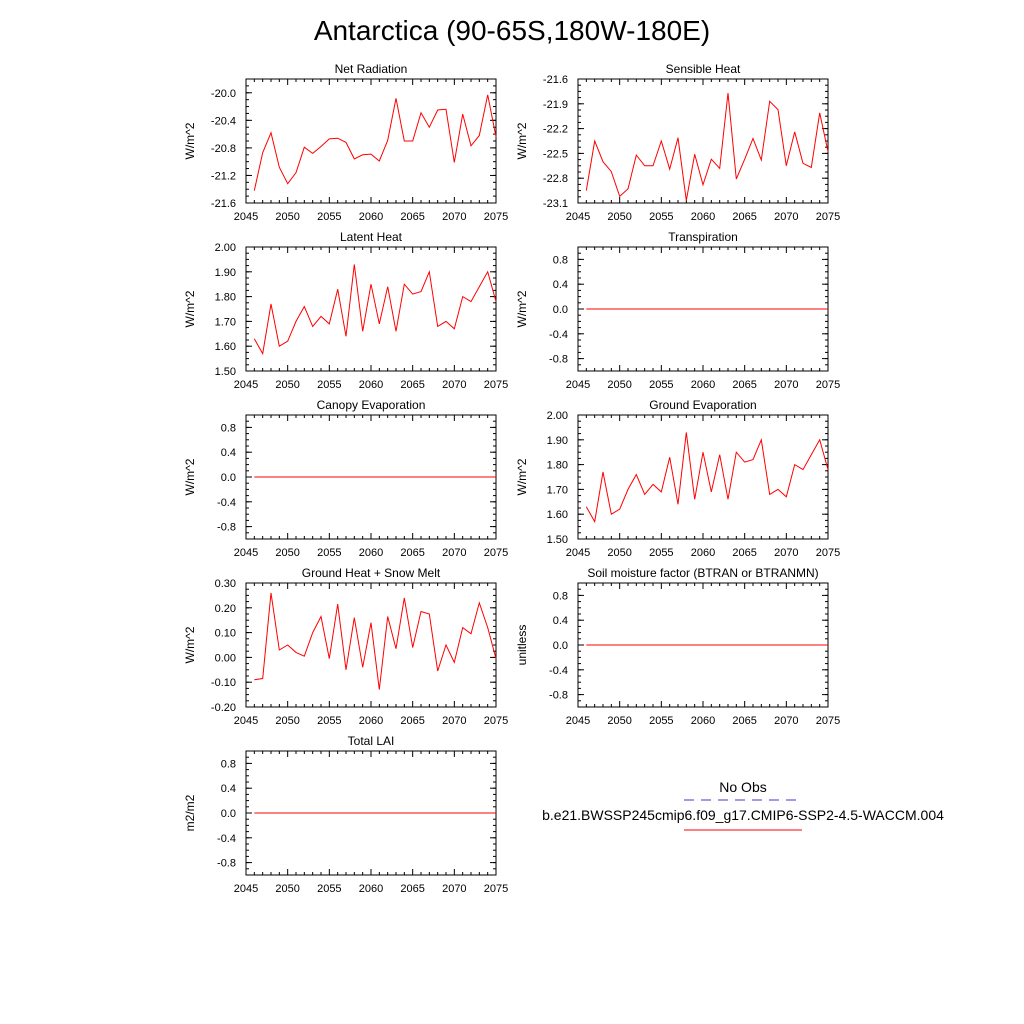  What do you see at coordinates (371, 573) in the screenshot?
I see `panel-title: Ground Heat + Snow Melt` at bounding box center [371, 573].